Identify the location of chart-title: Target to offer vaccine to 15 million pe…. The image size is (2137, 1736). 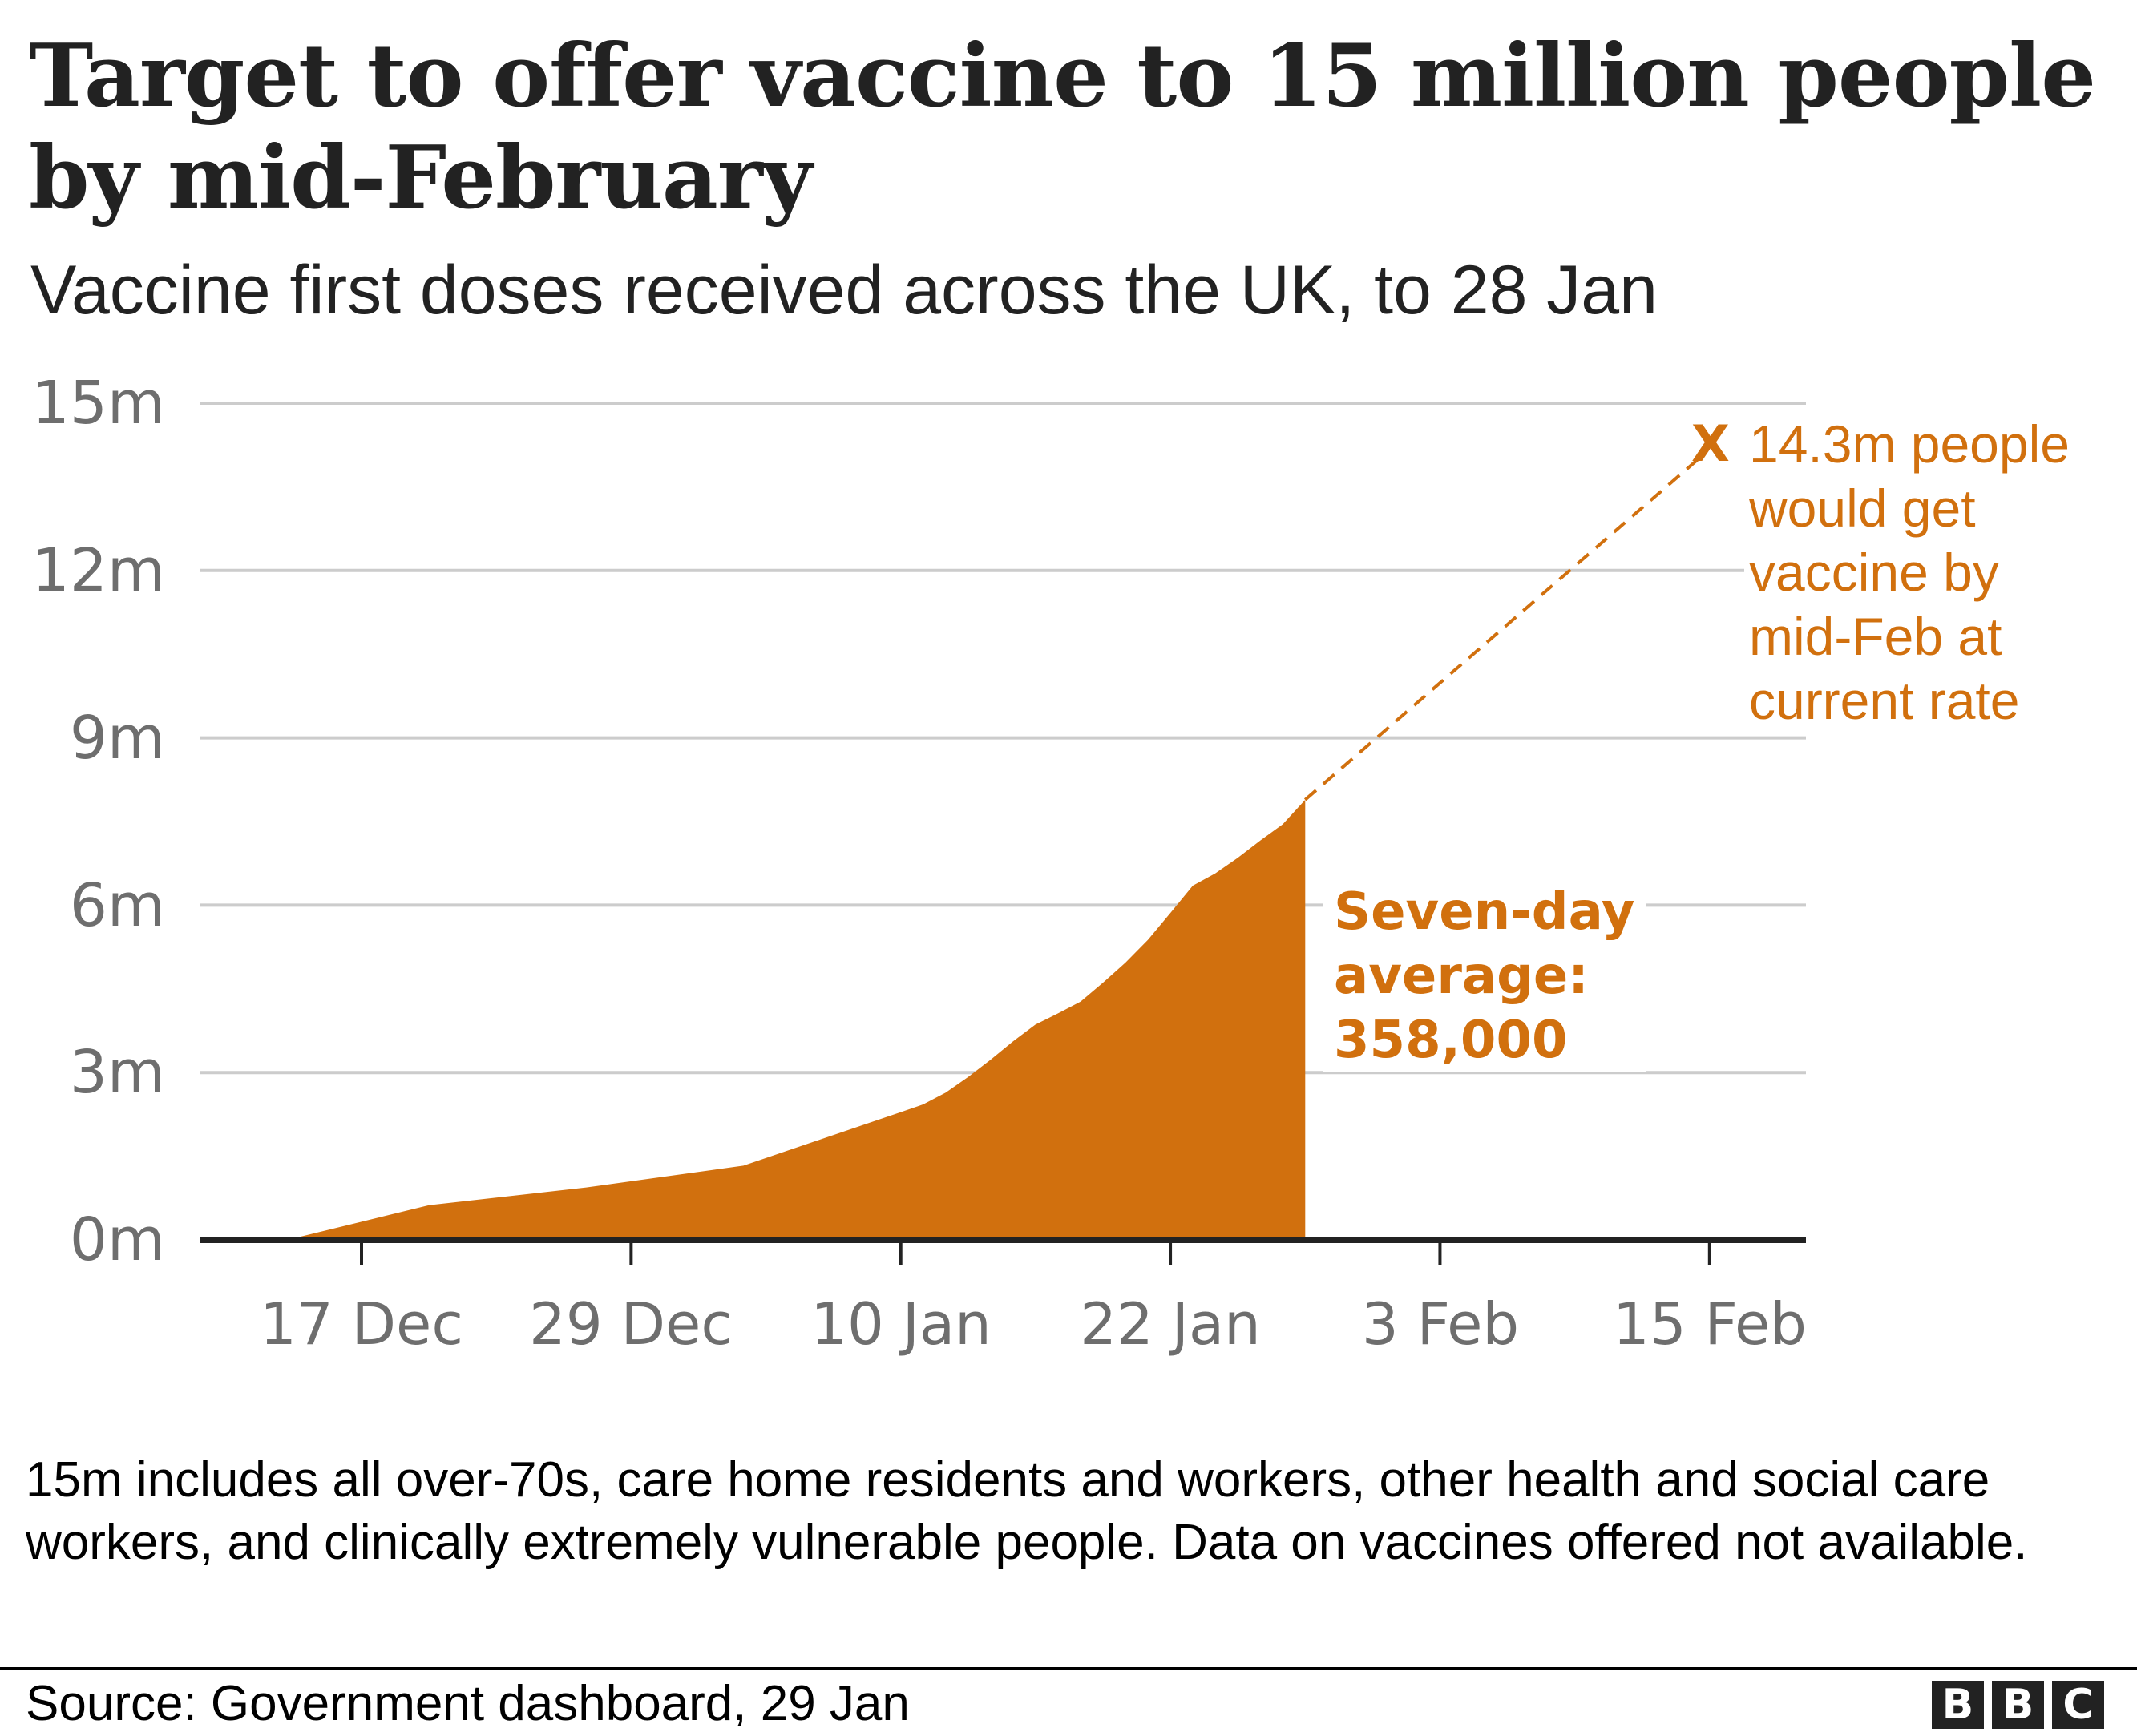
(1062, 127).